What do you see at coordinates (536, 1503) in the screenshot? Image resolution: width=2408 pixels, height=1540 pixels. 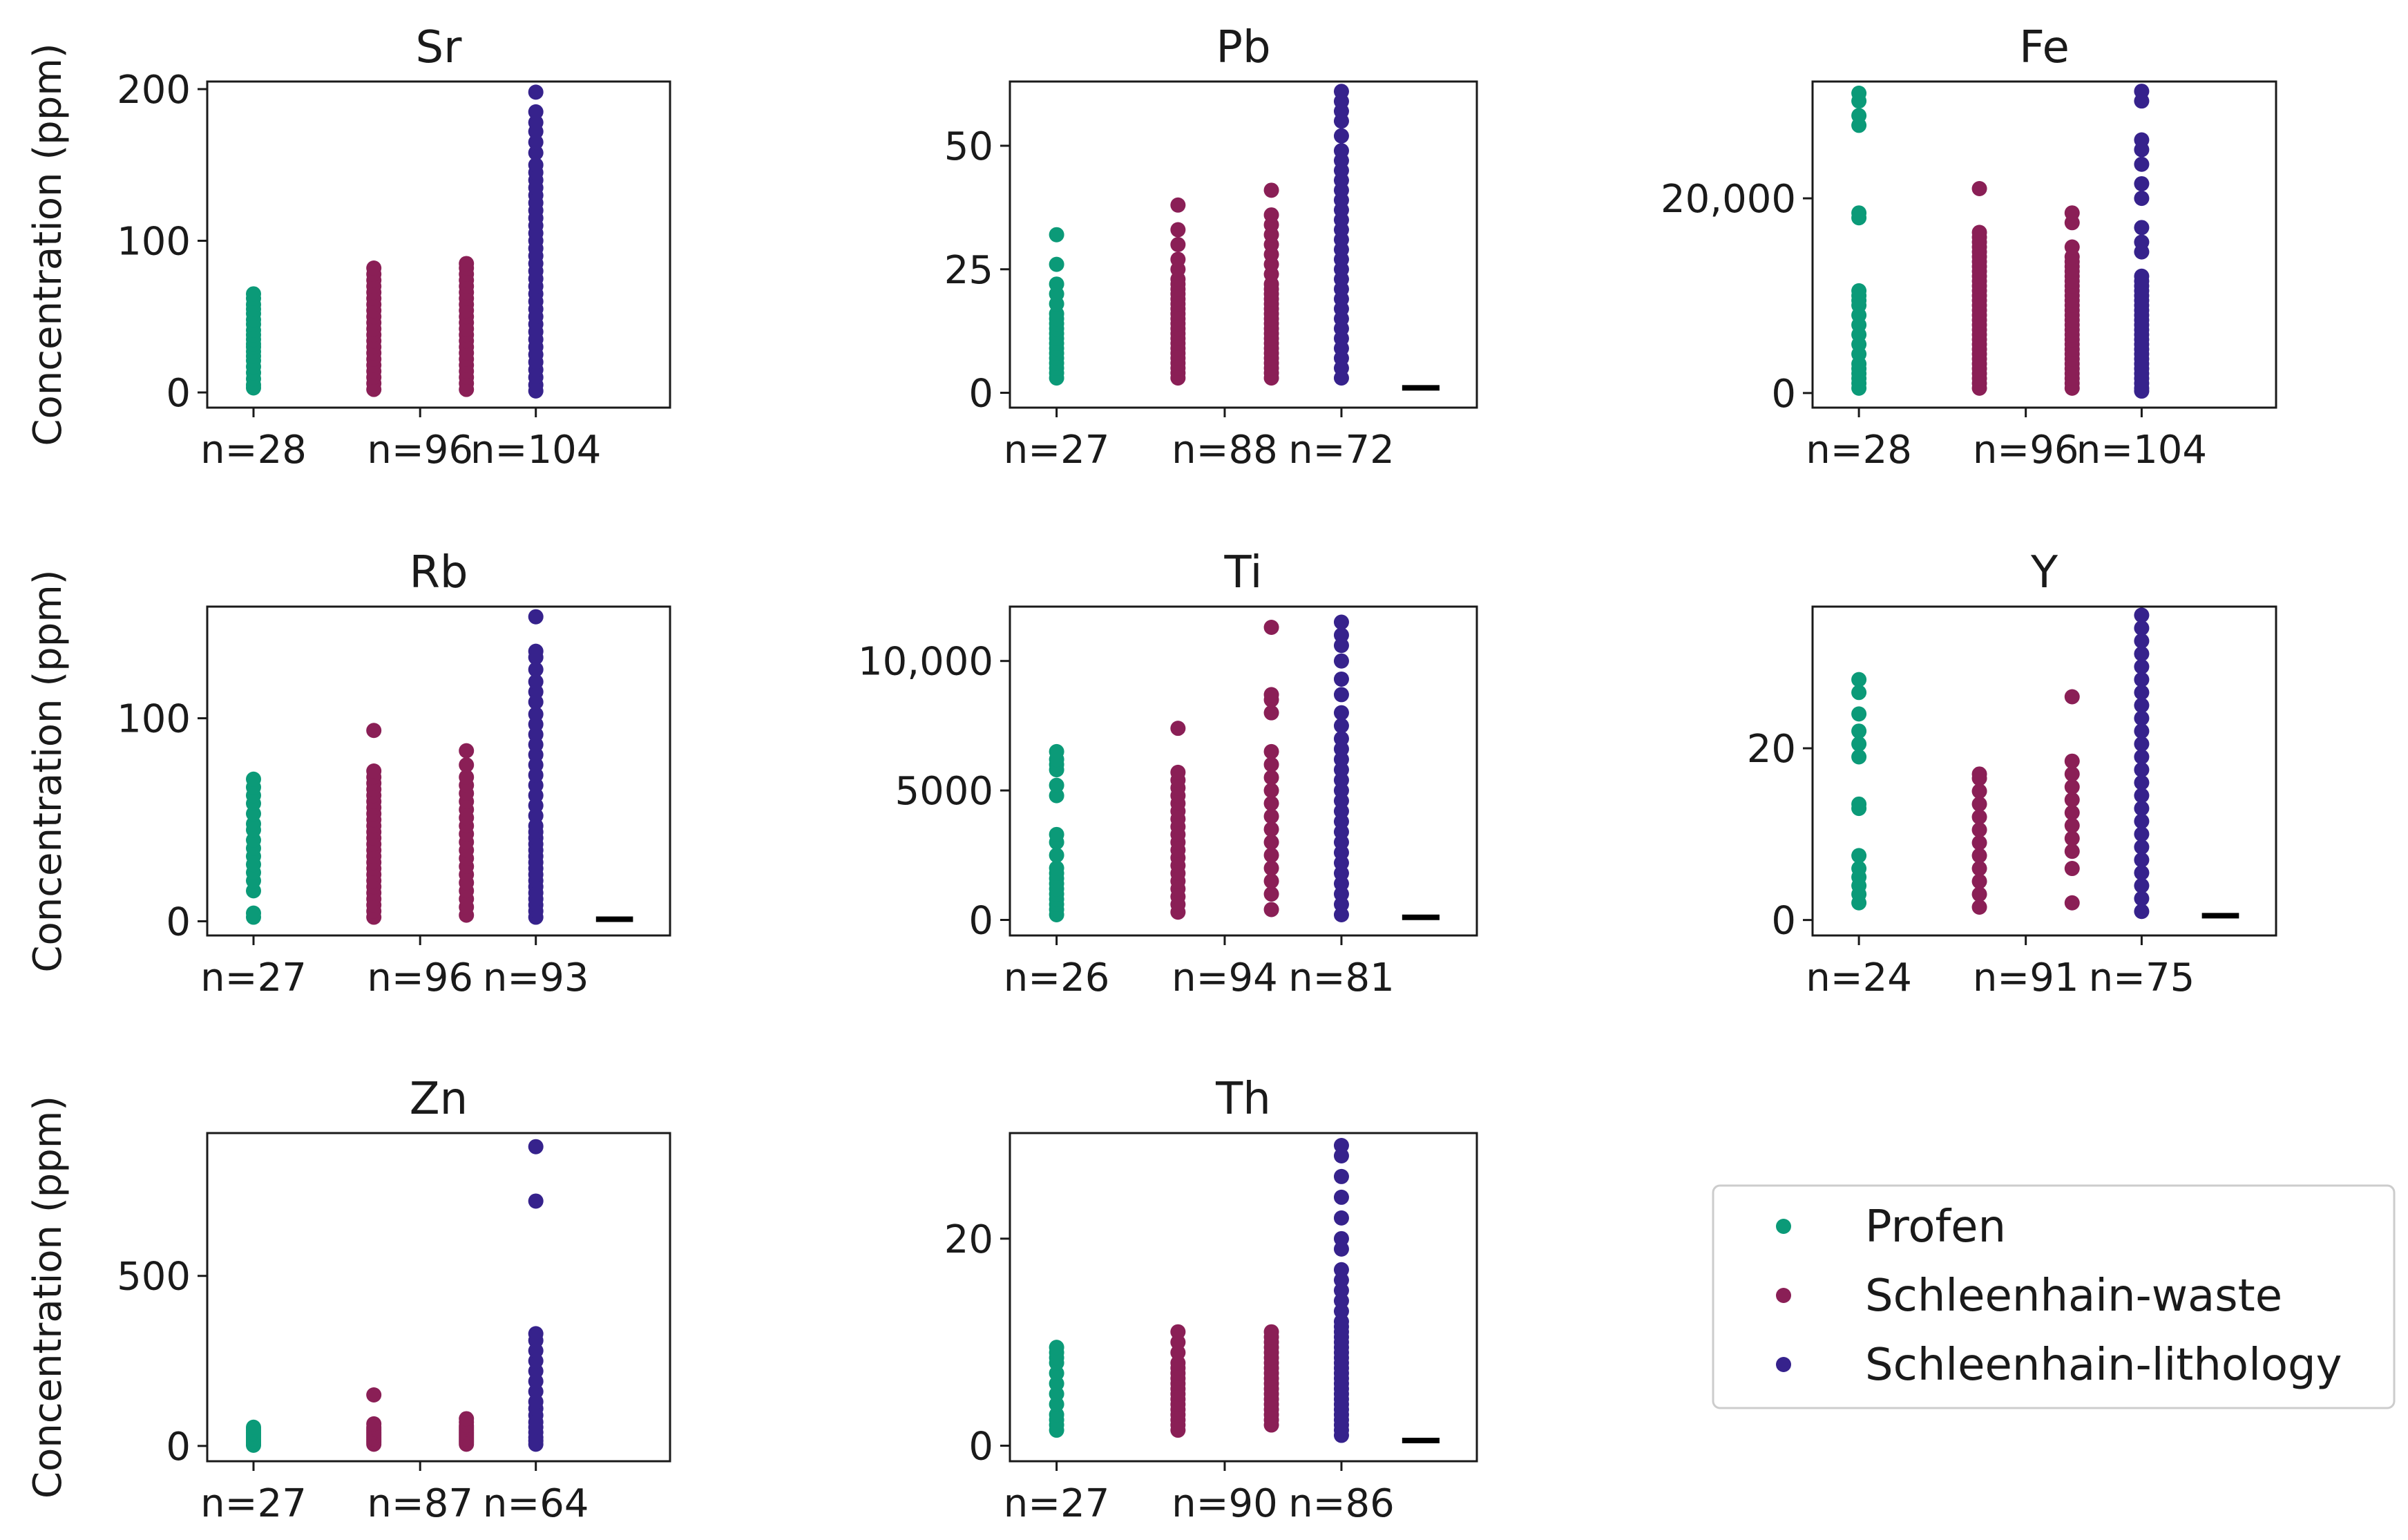 I see `x-tick-label: n=64` at bounding box center [536, 1503].